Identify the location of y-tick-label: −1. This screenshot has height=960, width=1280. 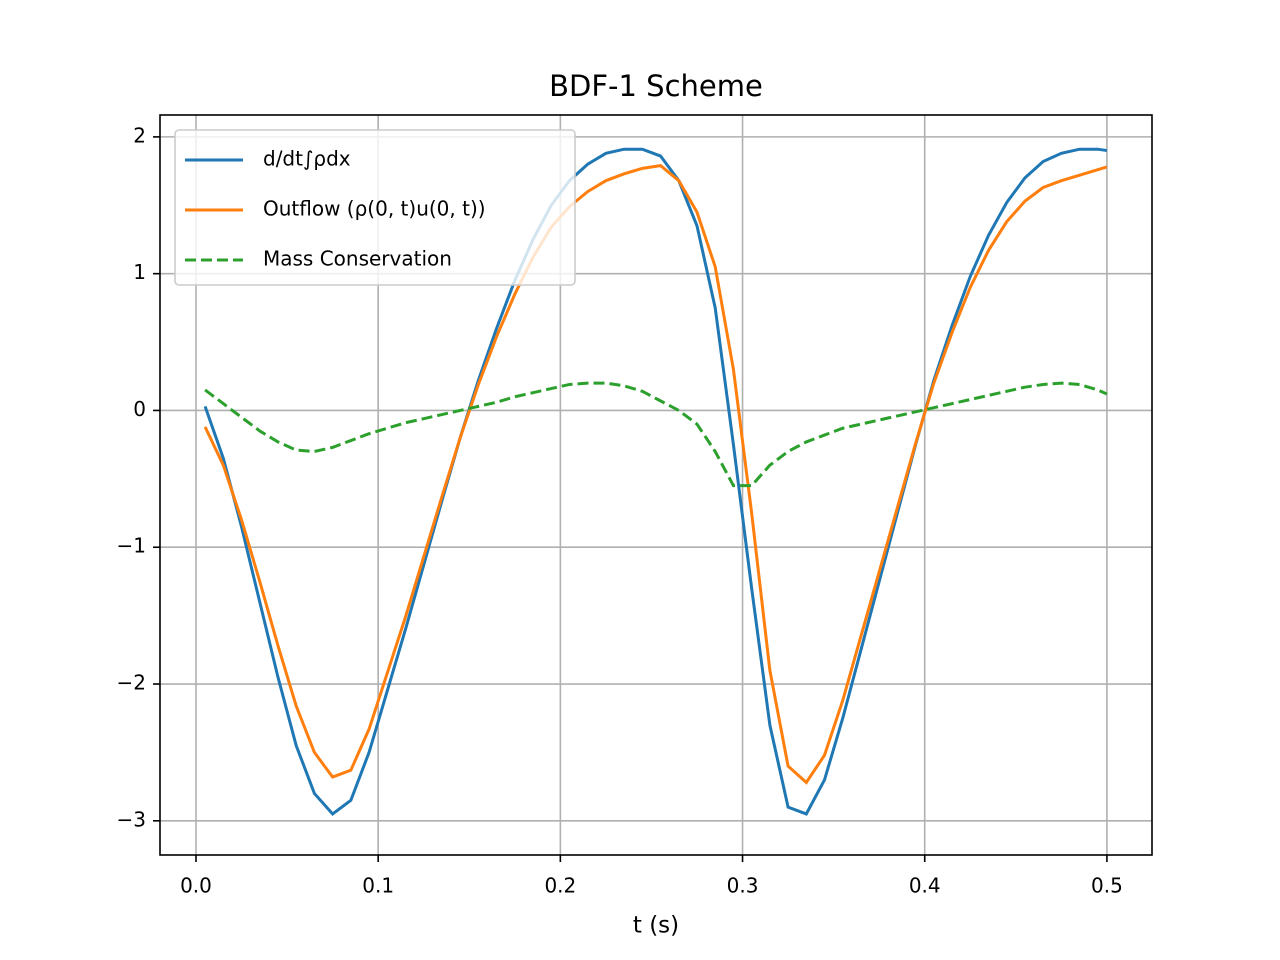
(131, 546).